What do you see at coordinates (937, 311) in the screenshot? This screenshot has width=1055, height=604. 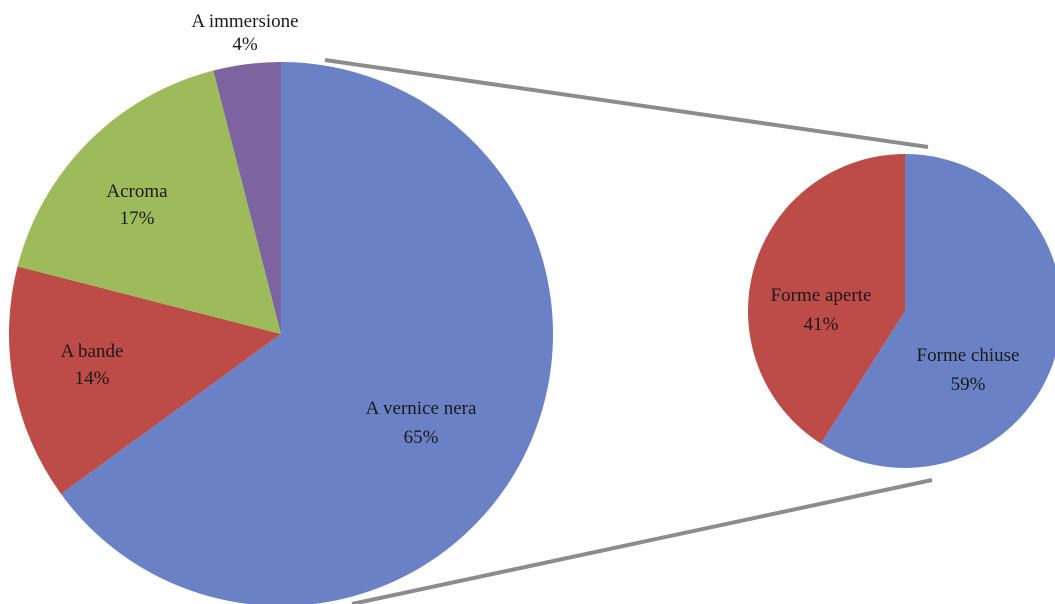 I see `pie-slice-forme-chiuse` at bounding box center [937, 311].